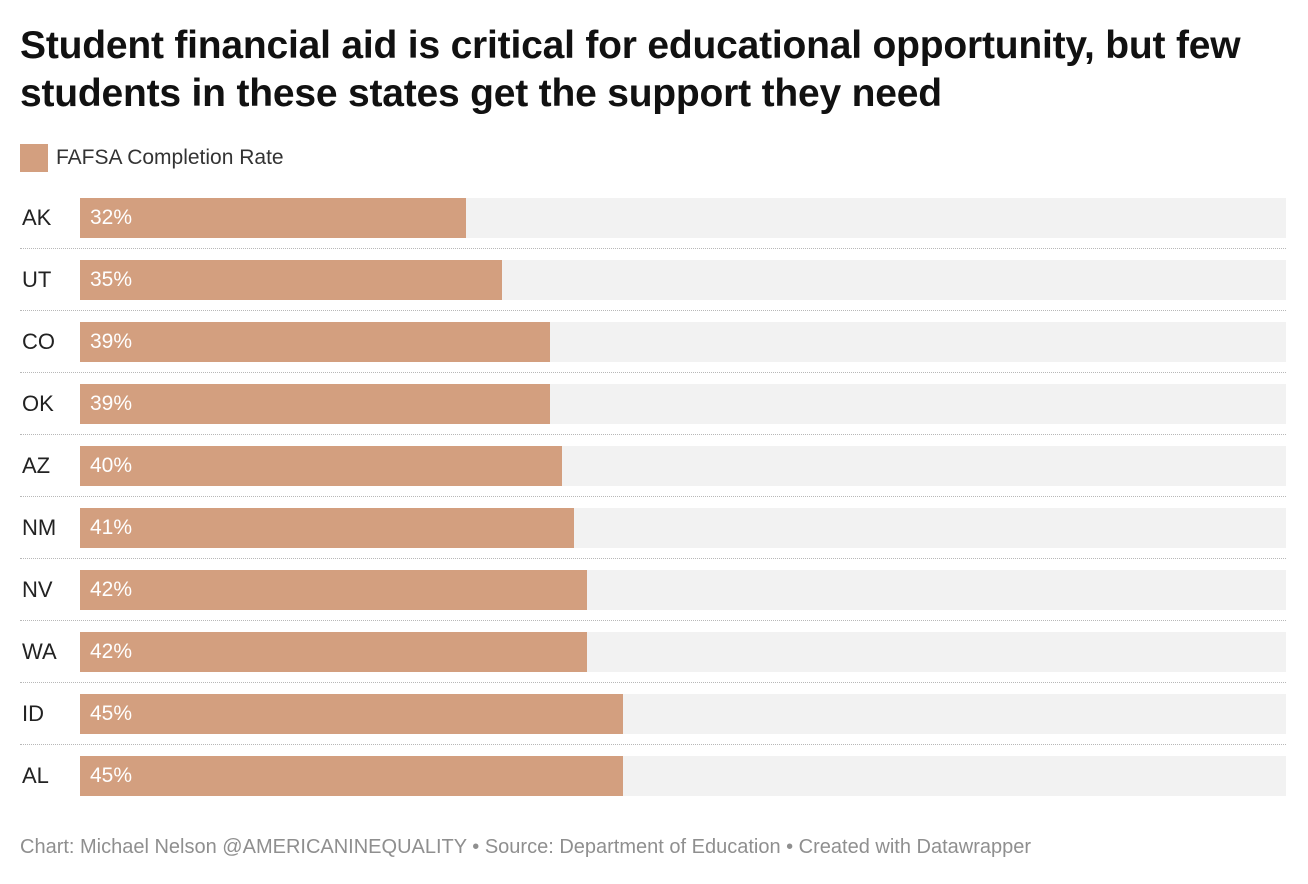  I want to click on category-label: NV, so click(37, 589).